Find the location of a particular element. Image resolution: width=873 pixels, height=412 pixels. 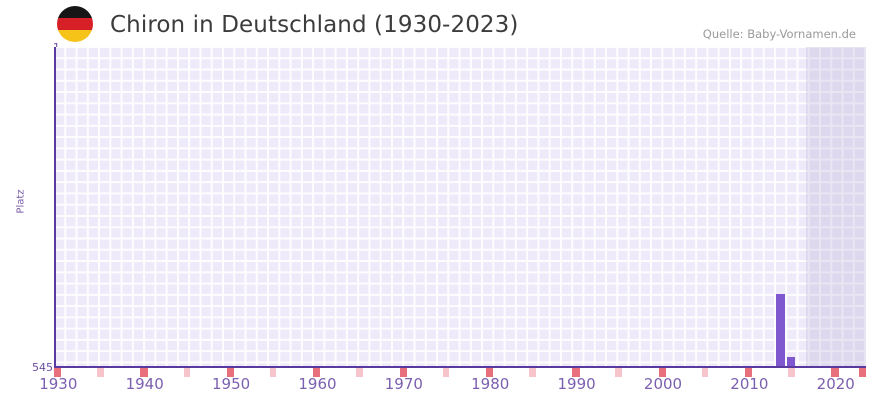

bar-2020 is located at coordinates (780, 330).